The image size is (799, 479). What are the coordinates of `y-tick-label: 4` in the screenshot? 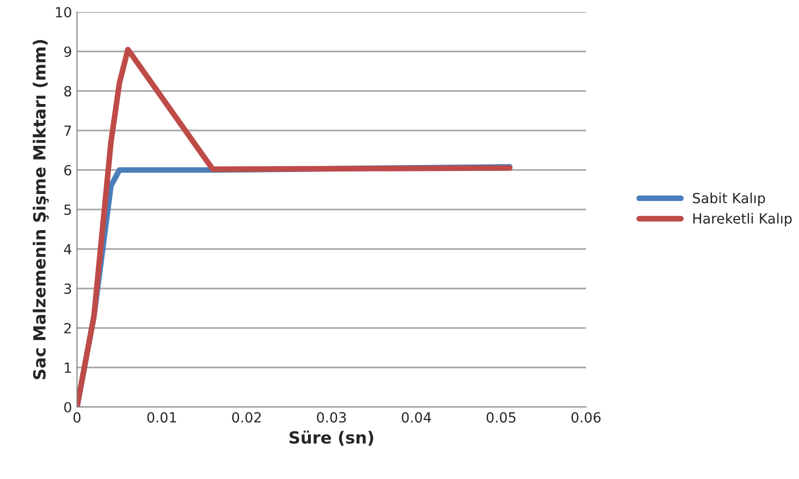 It's located at (68, 249).